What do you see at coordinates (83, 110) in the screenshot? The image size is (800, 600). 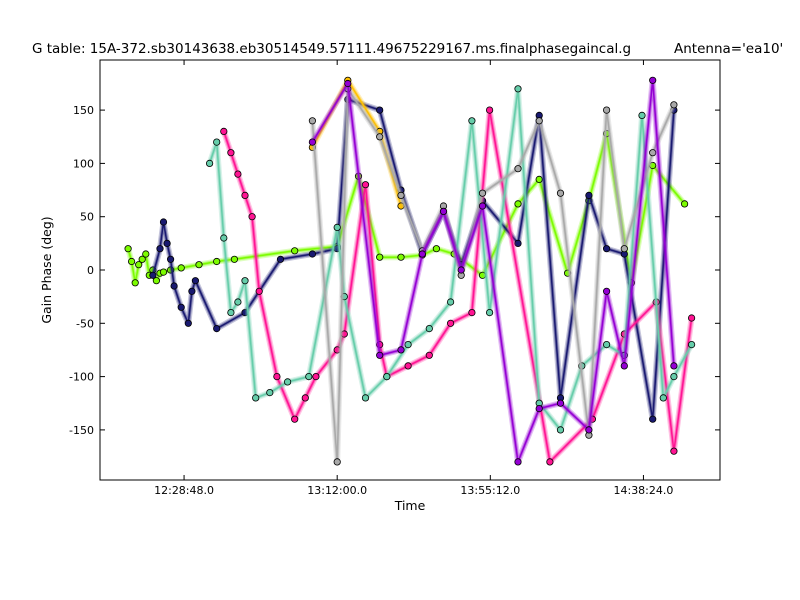 I see `y-tick-label: 150` at bounding box center [83, 110].